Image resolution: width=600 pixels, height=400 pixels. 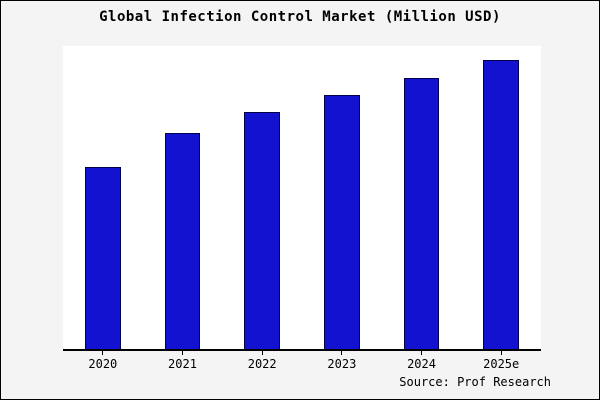 What do you see at coordinates (421, 364) in the screenshot?
I see `x-tick-text: 2024` at bounding box center [421, 364].